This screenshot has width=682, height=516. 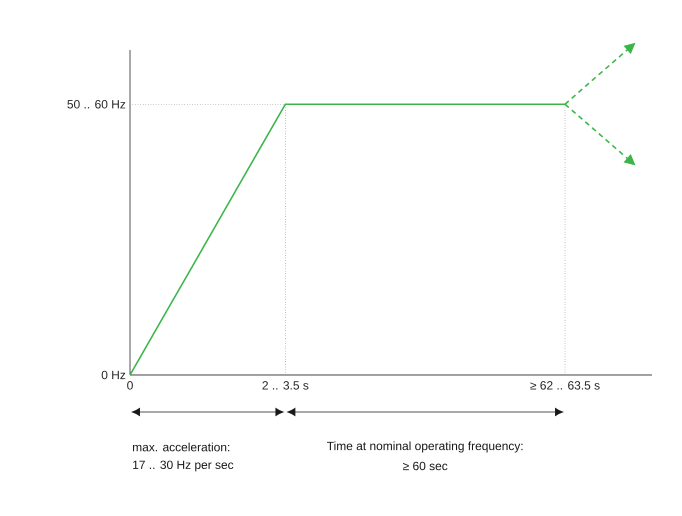 I want to click on text: 17 .. 30 Hz per sec, so click(x=183, y=466).